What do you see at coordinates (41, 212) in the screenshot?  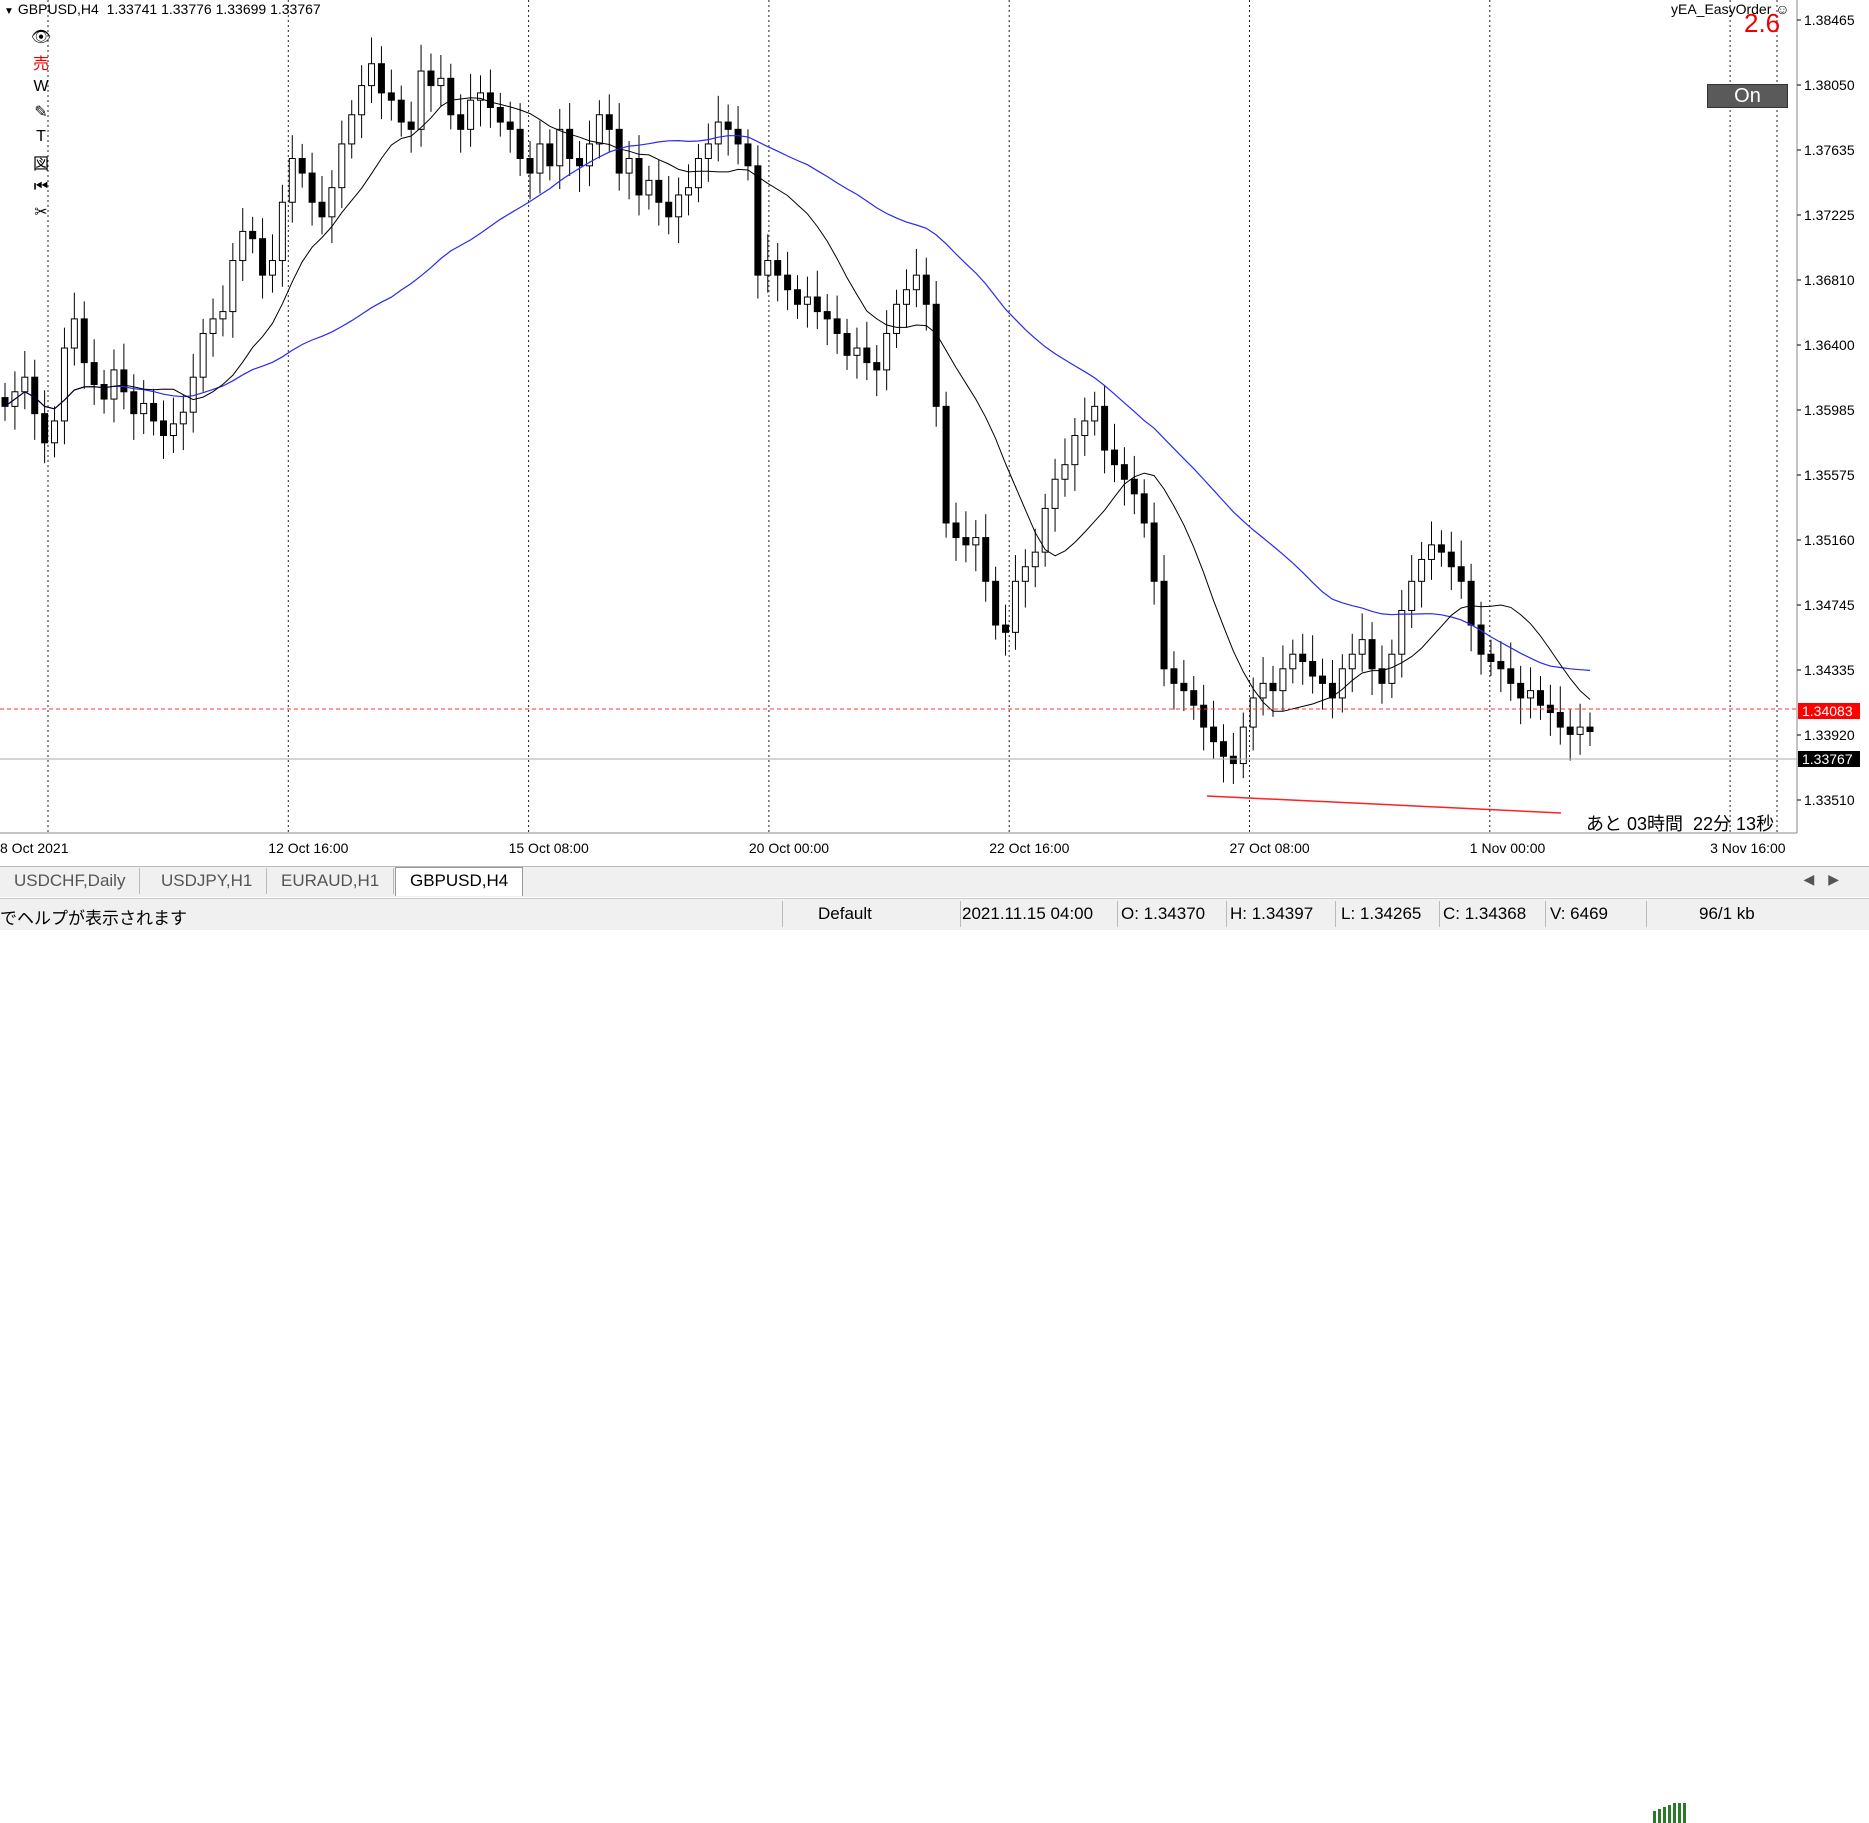 I see `scissors-icon: ✂` at bounding box center [41, 212].